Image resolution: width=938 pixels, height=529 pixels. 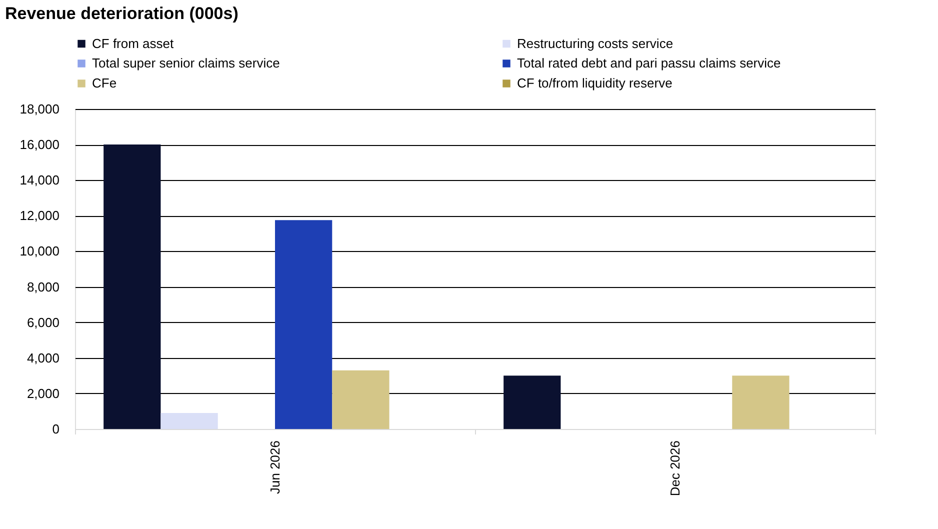 What do you see at coordinates (121, 13) in the screenshot?
I see `chart-title: Revenue deterioration (000s)` at bounding box center [121, 13].